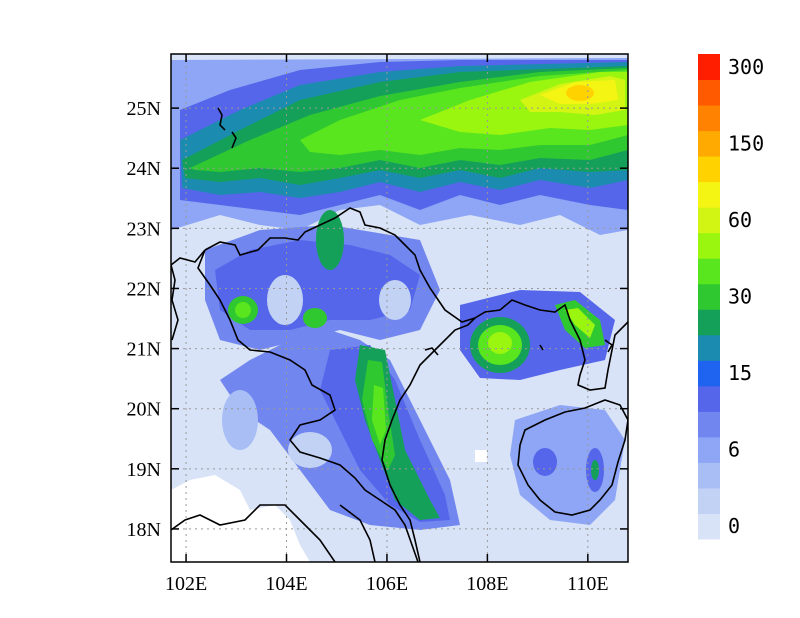  What do you see at coordinates (144, 470) in the screenshot?
I see `lat-tick-label: 19N` at bounding box center [144, 470].